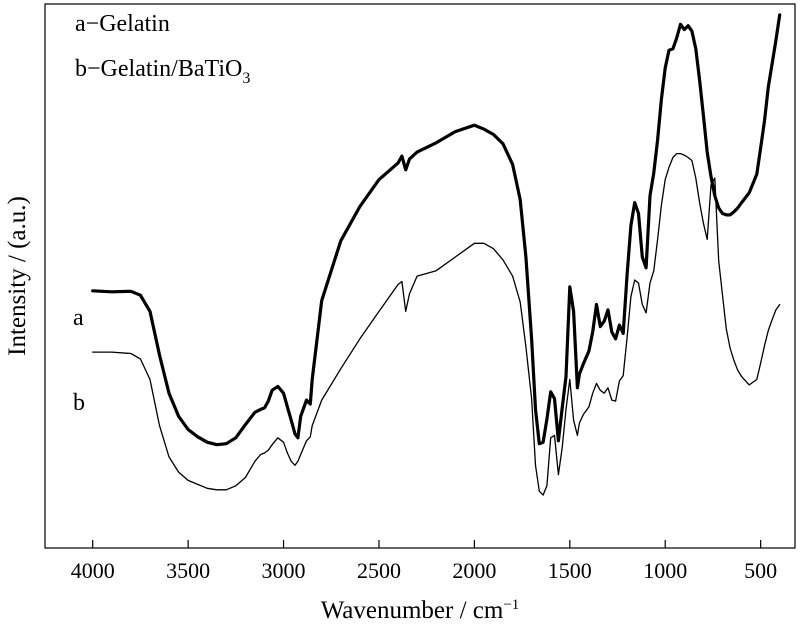  I want to click on legend: a−Gelatin b−Gelatin/BaTiO3, so click(162, 49).